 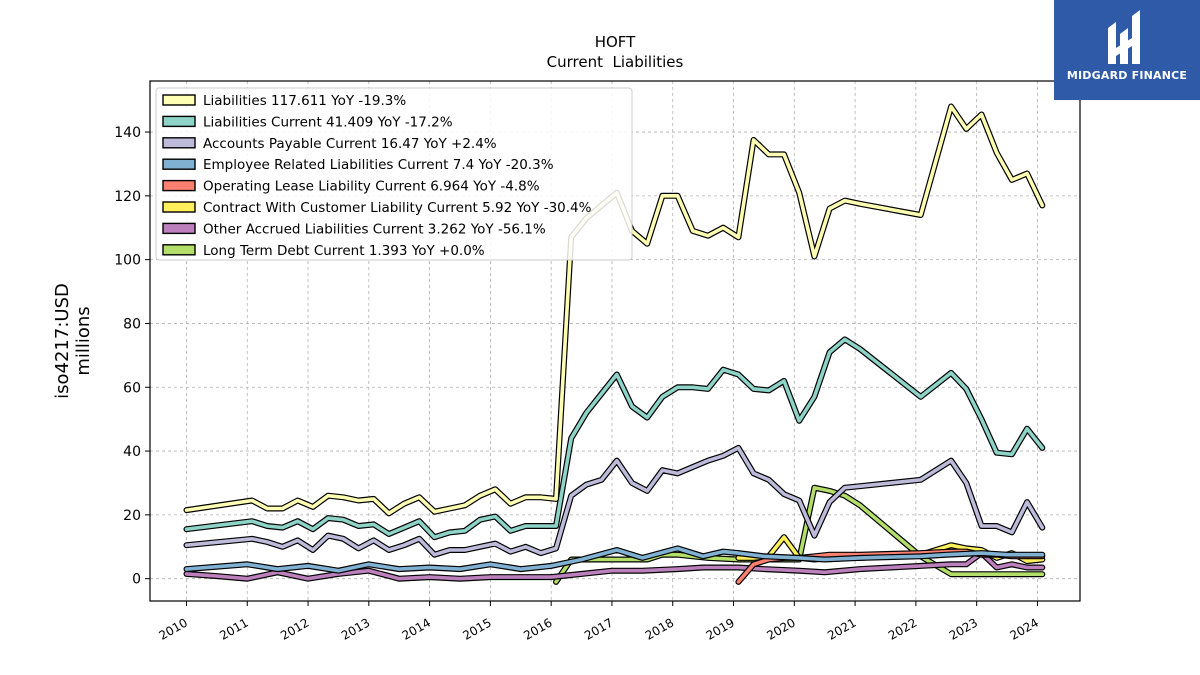 I want to click on x-tick-label: 2017, so click(x=598, y=628).